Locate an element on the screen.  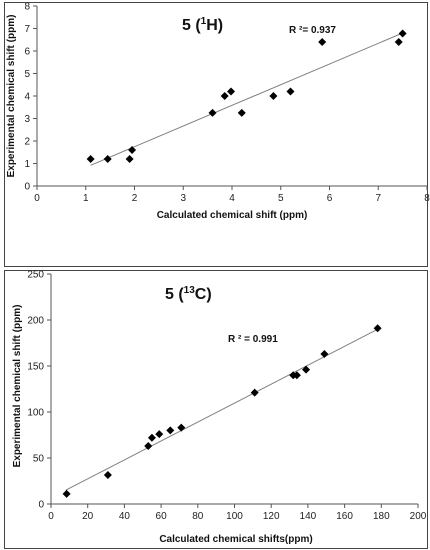
x-tick-label: 40 is located at coordinates (125, 516).